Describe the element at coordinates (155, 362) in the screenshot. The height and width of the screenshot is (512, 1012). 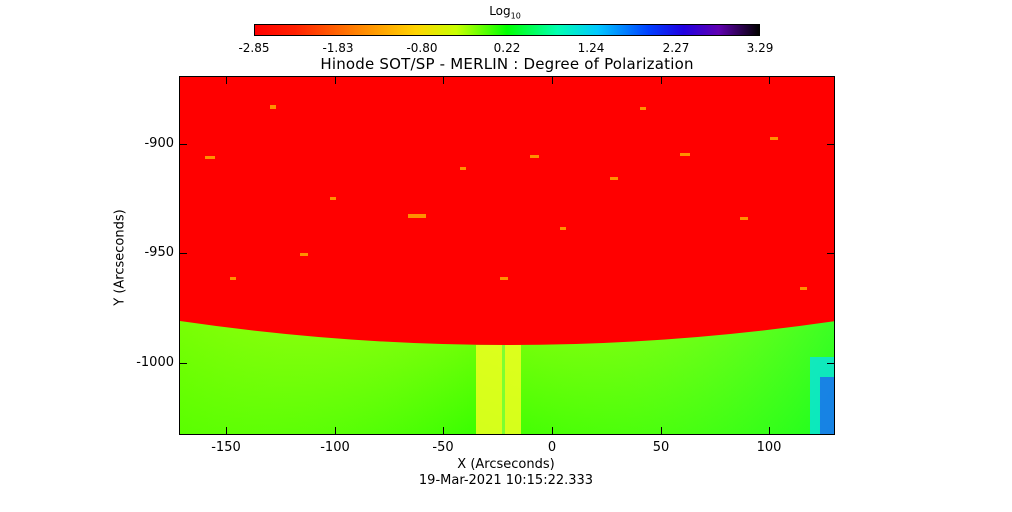
I see `y-tick-label: -1000` at that location.